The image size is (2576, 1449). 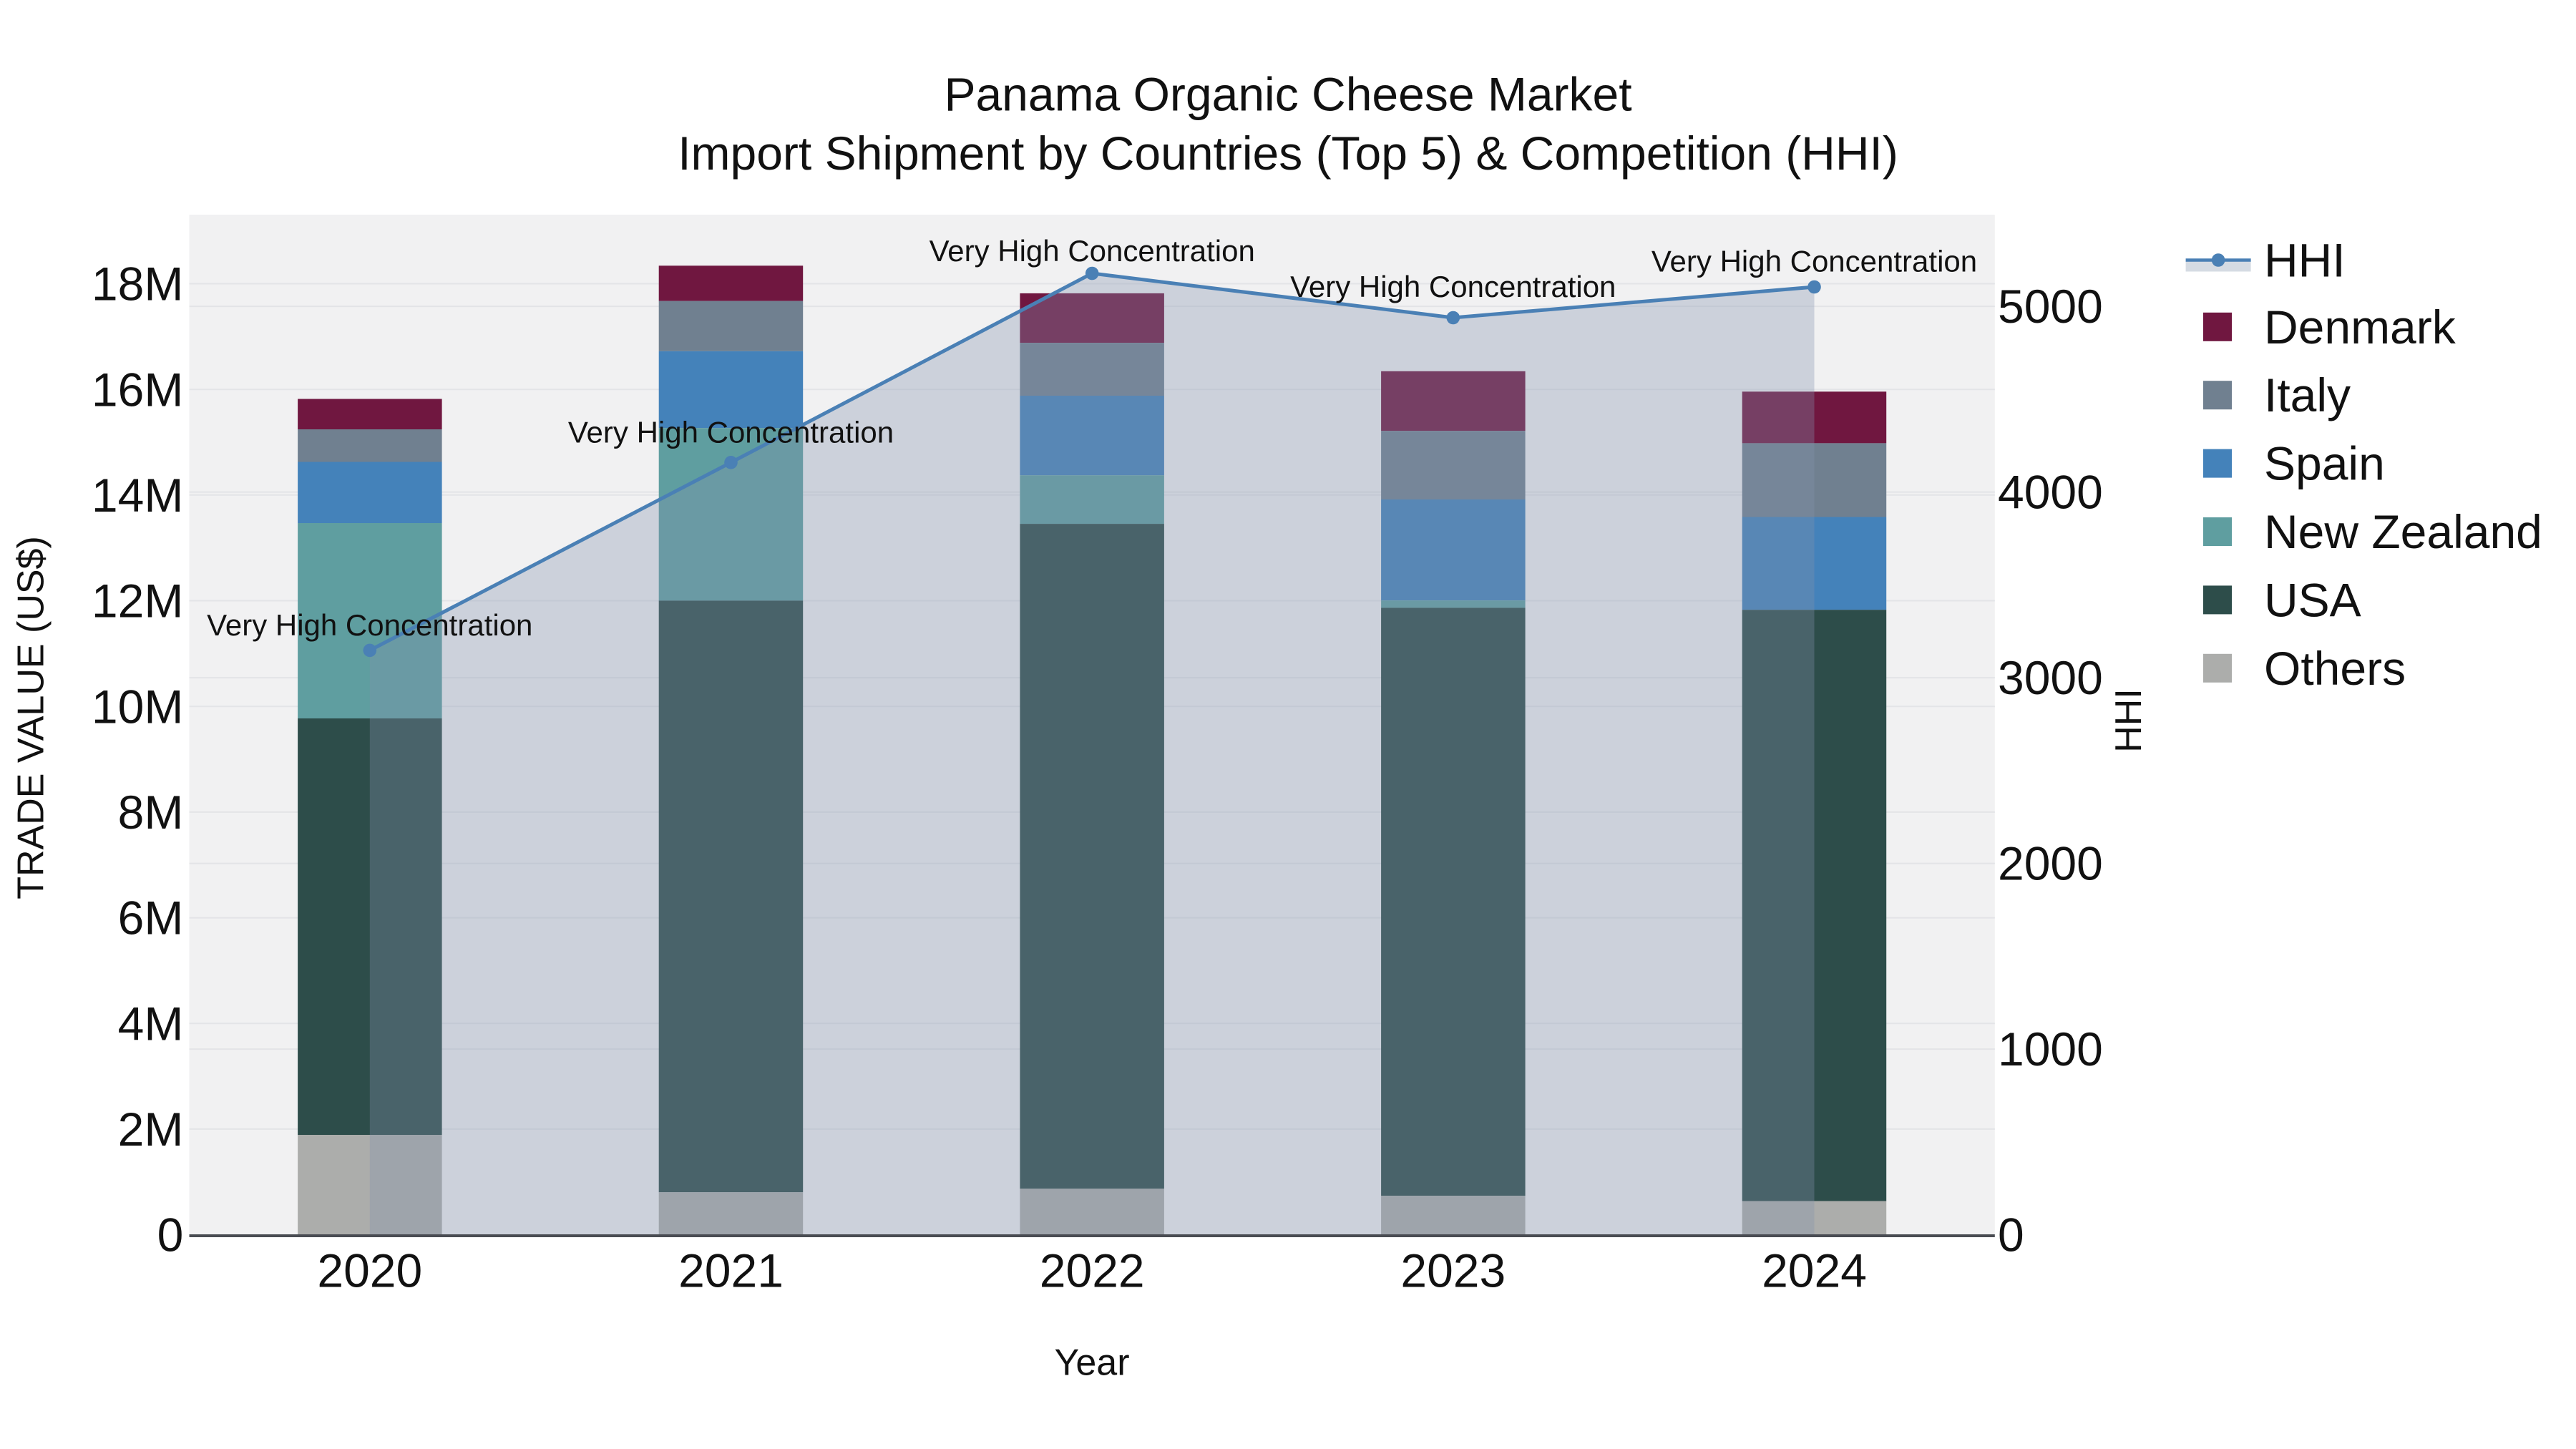 I want to click on svg-text: 2023, so click(x=1453, y=1270).